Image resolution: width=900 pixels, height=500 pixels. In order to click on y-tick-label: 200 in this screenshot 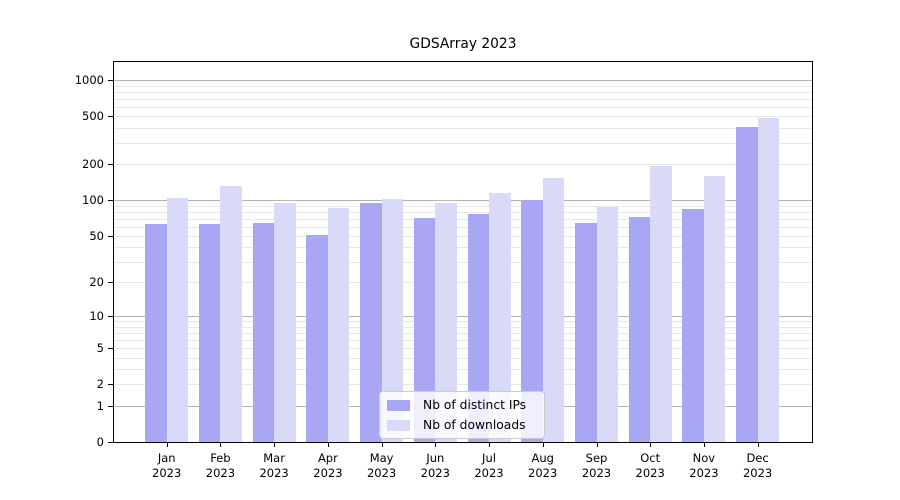, I will do `click(93, 164)`.